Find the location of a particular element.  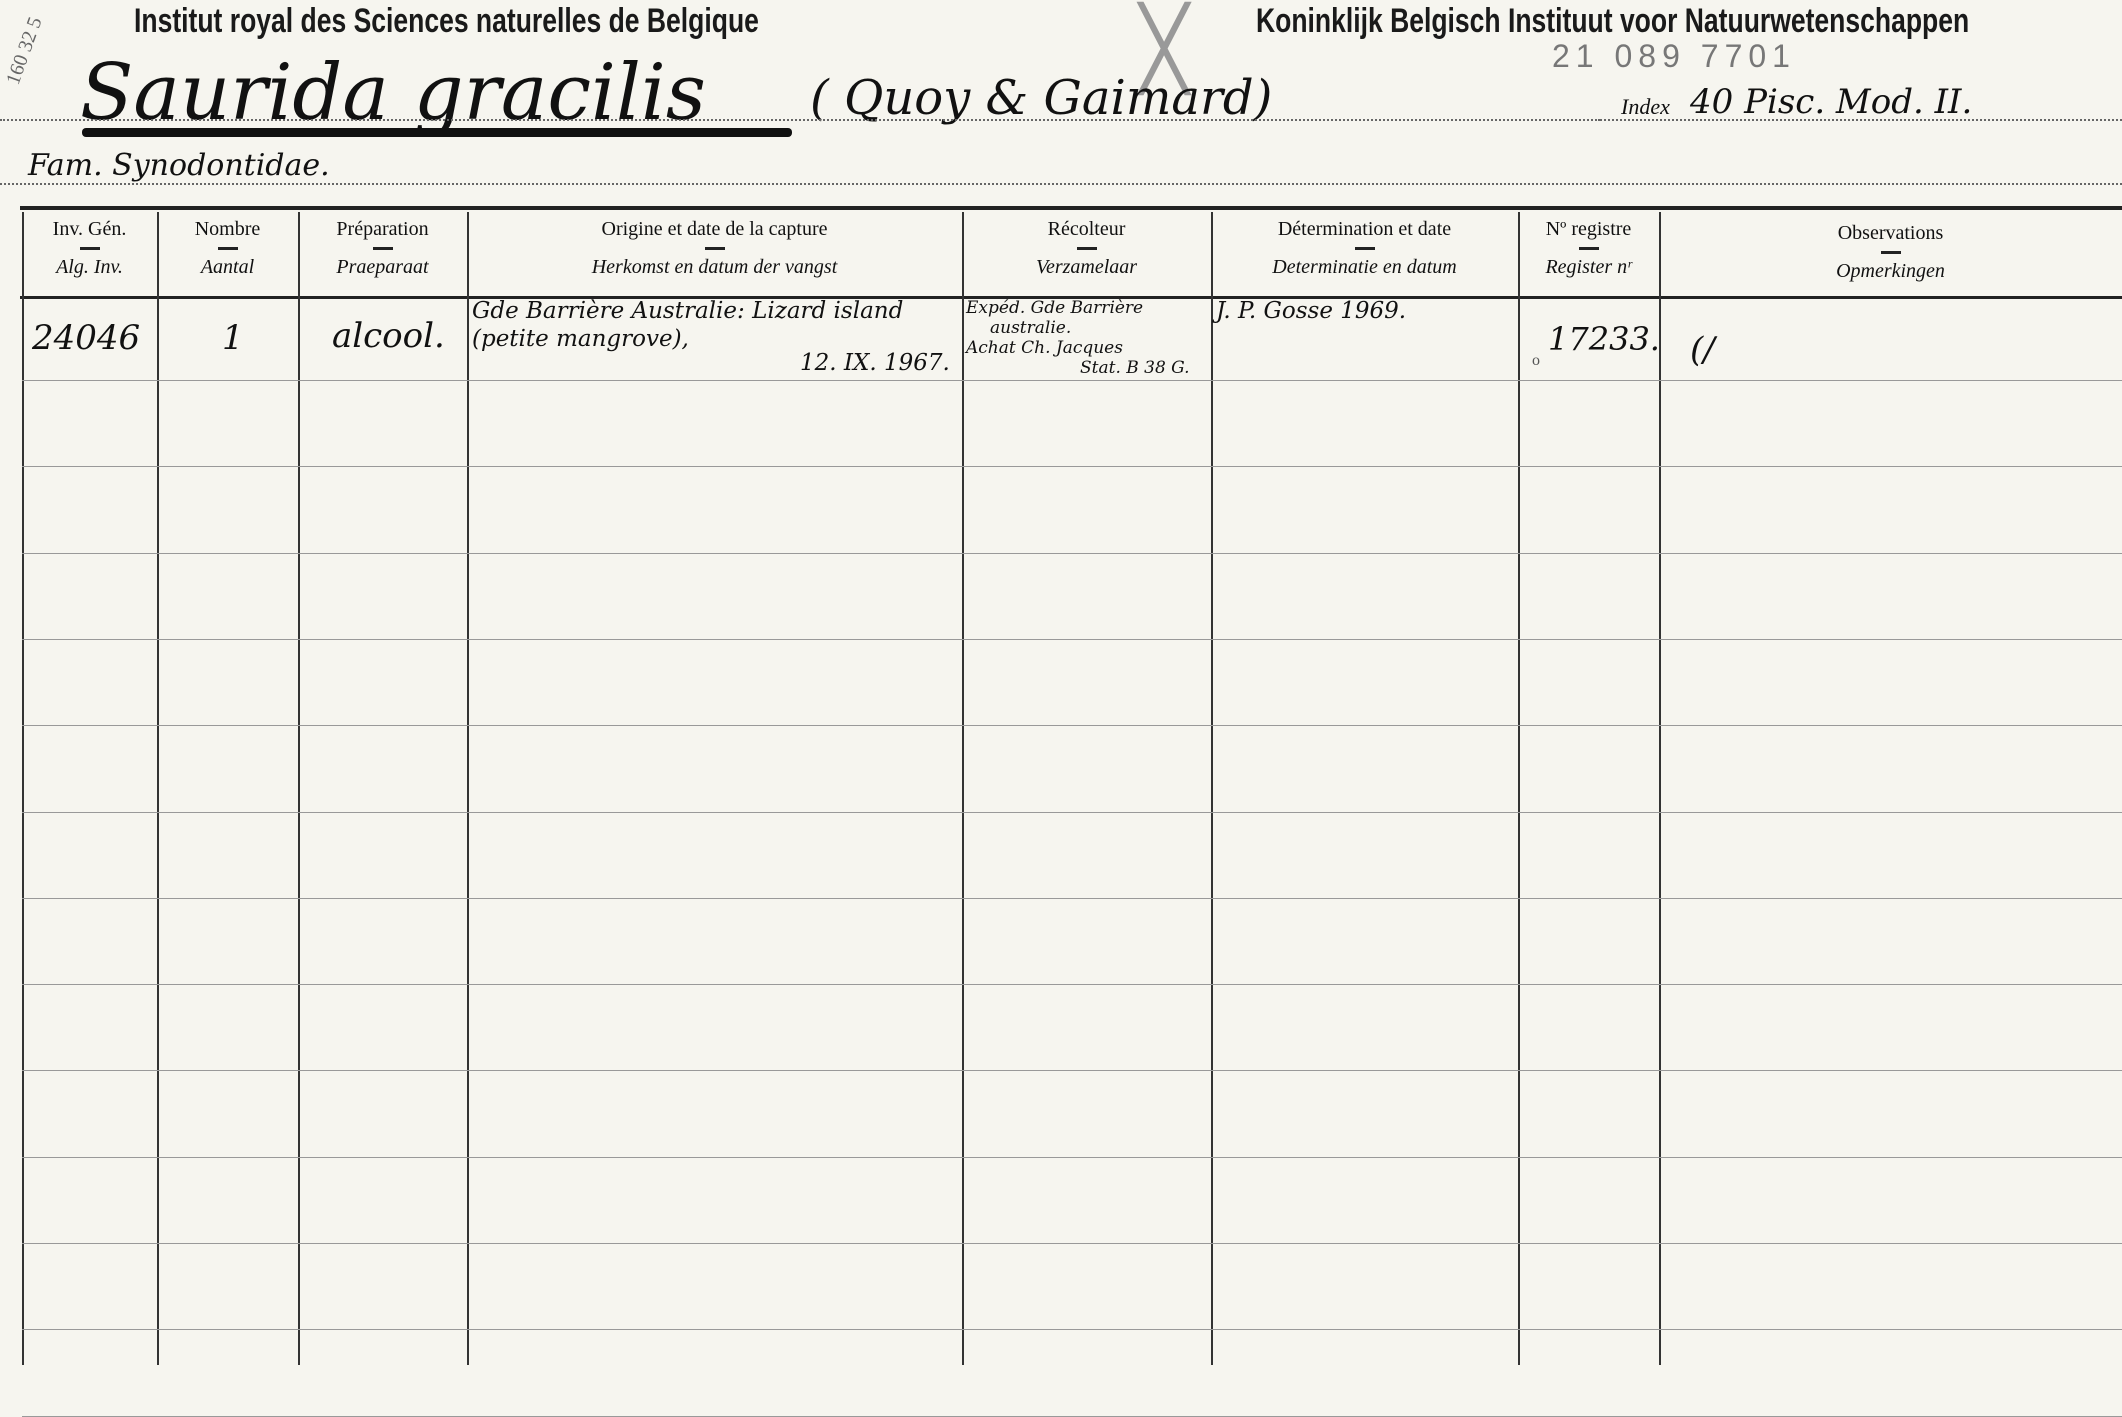

species-underline is located at coordinates (437, 132).